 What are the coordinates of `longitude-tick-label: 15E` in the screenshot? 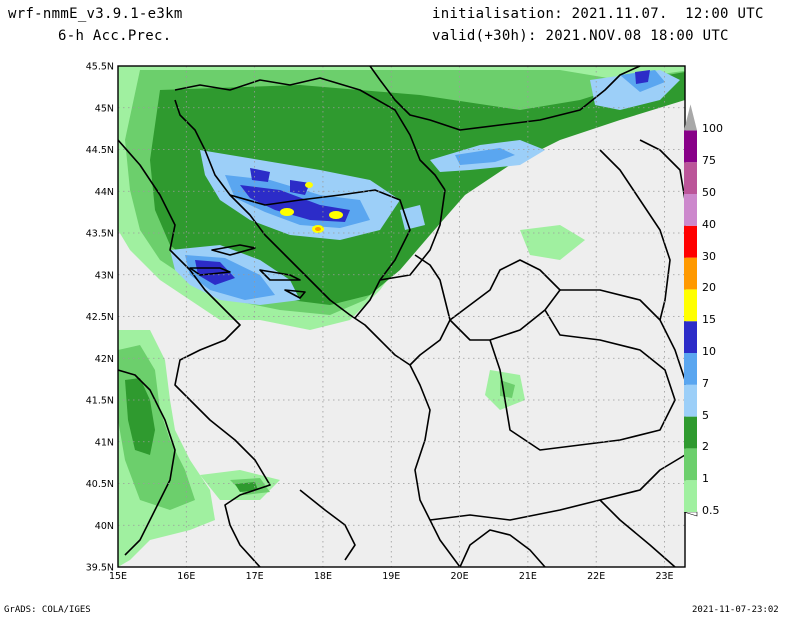 It's located at (118, 576).